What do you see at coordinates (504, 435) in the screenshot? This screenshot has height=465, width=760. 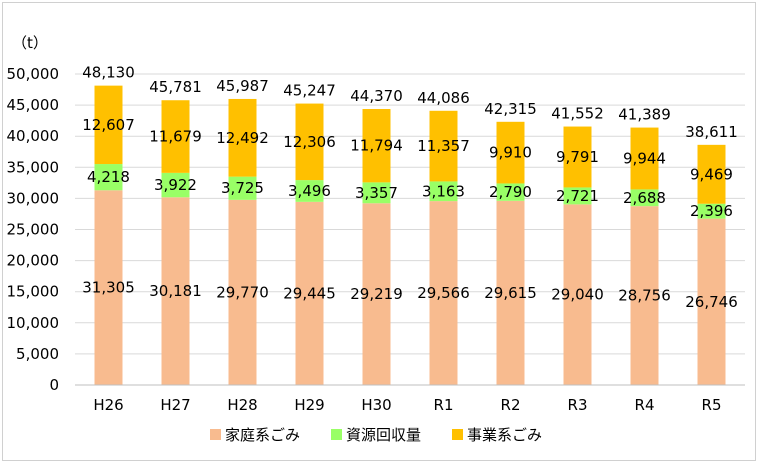 I see `legend-label: 事業系ごみ` at bounding box center [504, 435].